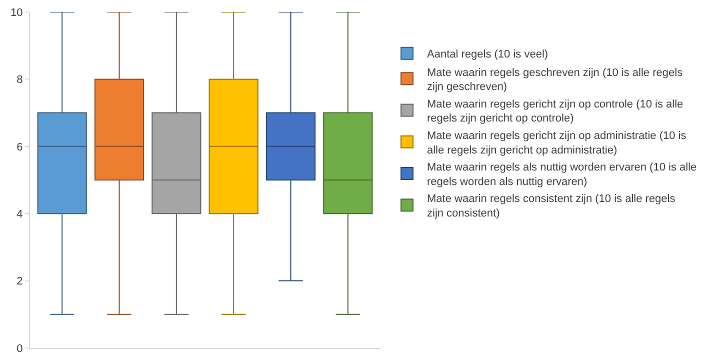  Describe the element at coordinates (562, 175) in the screenshot. I see `legend-label: Mate waarin regels als nuttig worden ervaren (10 is alle regels worden als nuttig ervaren)` at that location.